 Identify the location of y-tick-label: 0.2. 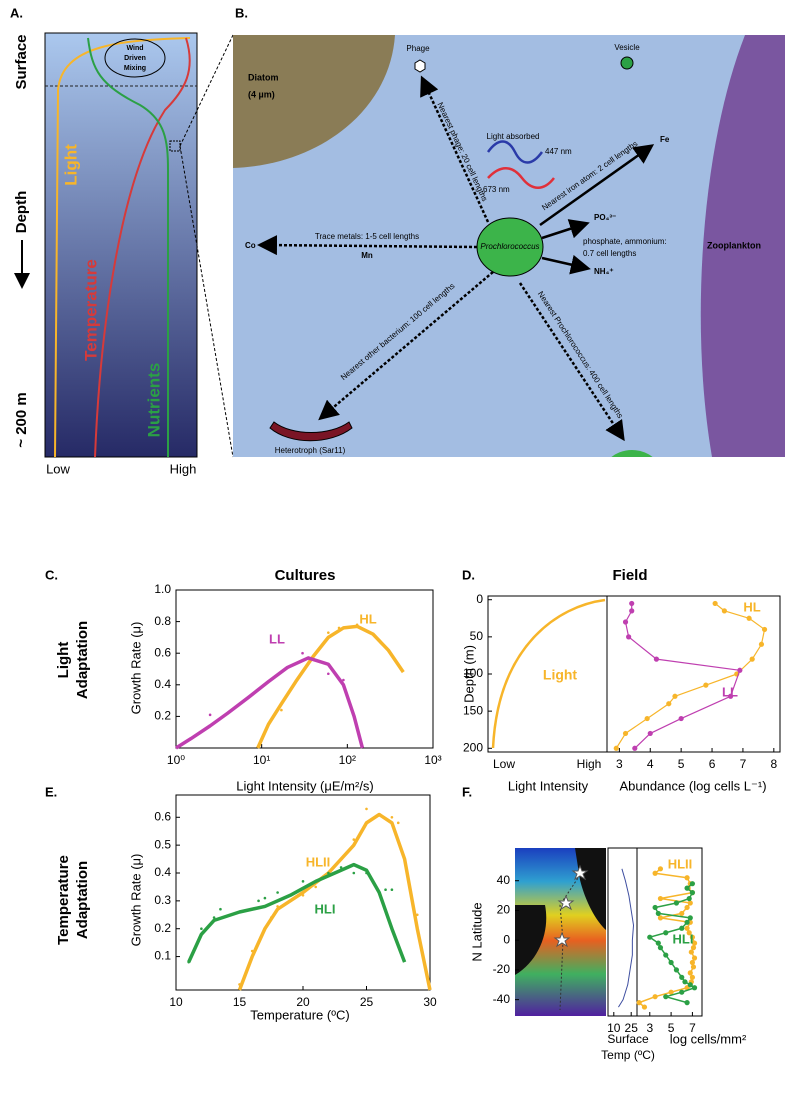
(162, 716).